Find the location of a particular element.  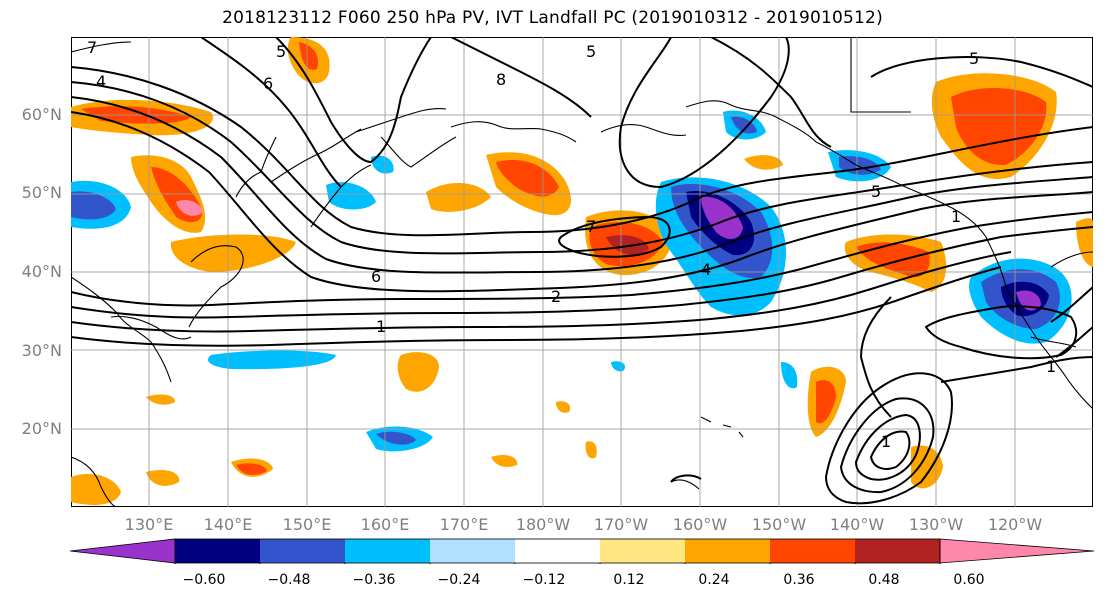

lat-label: 20°N is located at coordinates (41, 428).